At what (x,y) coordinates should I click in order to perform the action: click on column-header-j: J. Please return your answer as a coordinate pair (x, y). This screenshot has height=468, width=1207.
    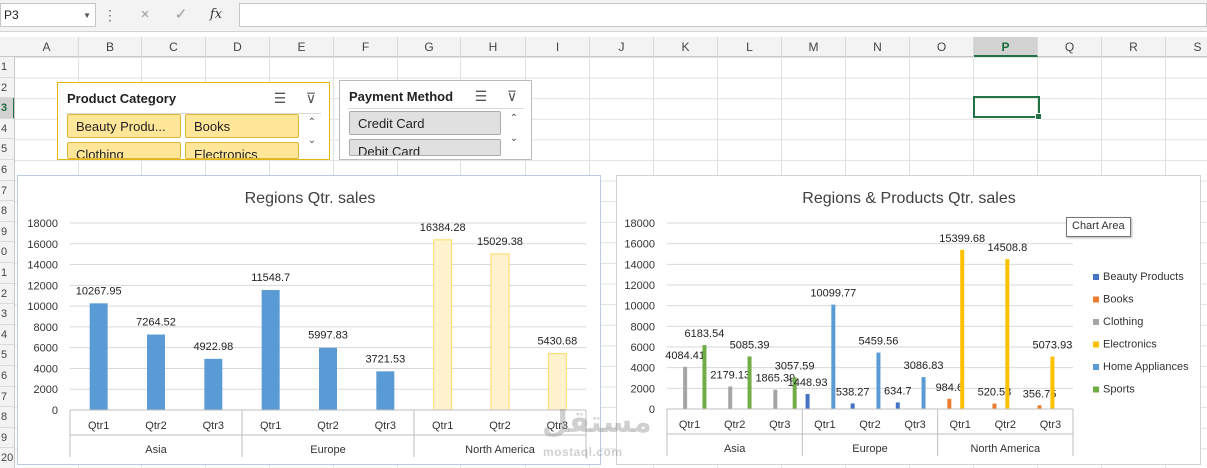
    Looking at the image, I should click on (622, 47).